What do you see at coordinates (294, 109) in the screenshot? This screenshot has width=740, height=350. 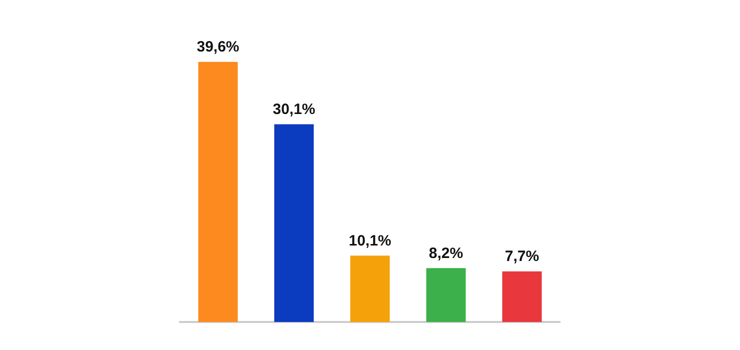 I see `data-label: 30,1%` at bounding box center [294, 109].